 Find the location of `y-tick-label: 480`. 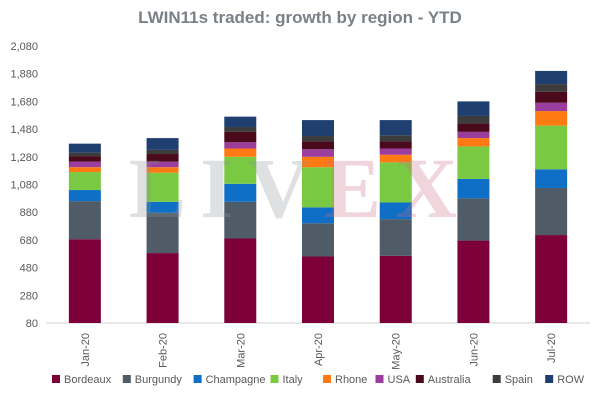

y-tick-label: 480 is located at coordinates (29, 269).